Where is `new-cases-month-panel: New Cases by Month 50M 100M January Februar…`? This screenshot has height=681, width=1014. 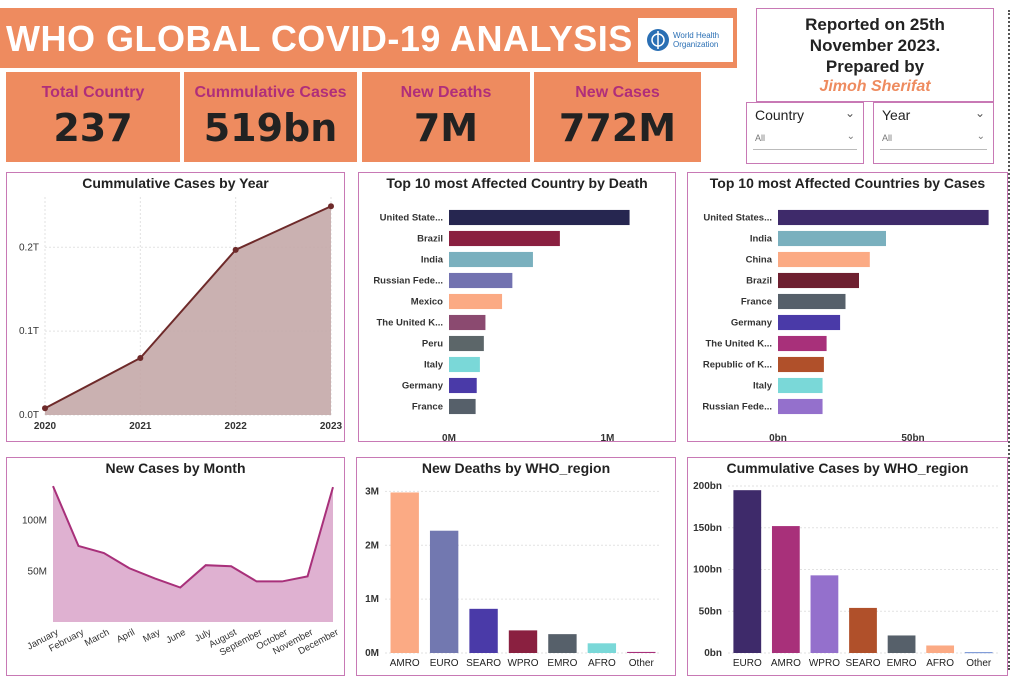
new-cases-month-panel: New Cases by Month 50M 100M January Februar… is located at coordinates (175, 566).